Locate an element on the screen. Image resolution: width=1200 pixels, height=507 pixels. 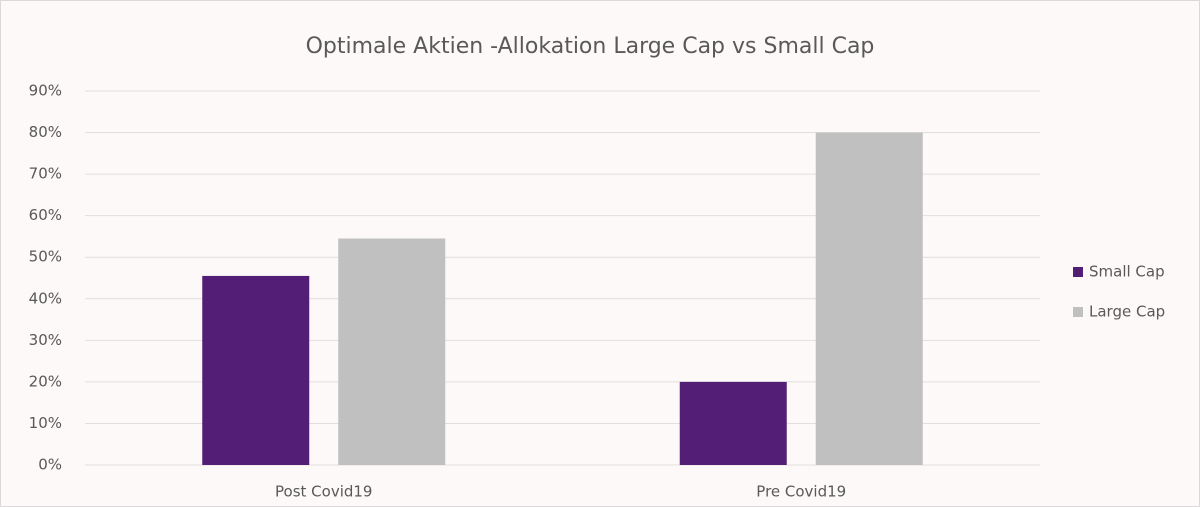
legend-label: Large Cap is located at coordinates (1127, 312).